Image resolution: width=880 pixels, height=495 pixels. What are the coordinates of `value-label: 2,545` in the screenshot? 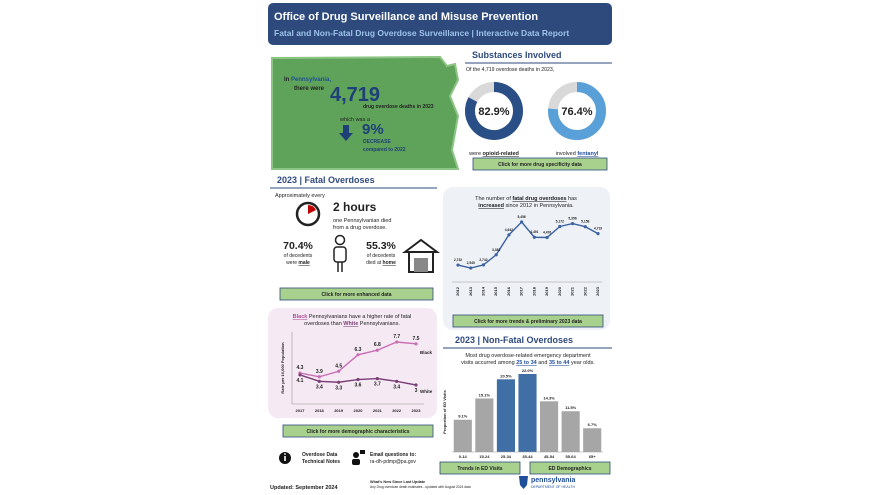 It's located at (471, 263).